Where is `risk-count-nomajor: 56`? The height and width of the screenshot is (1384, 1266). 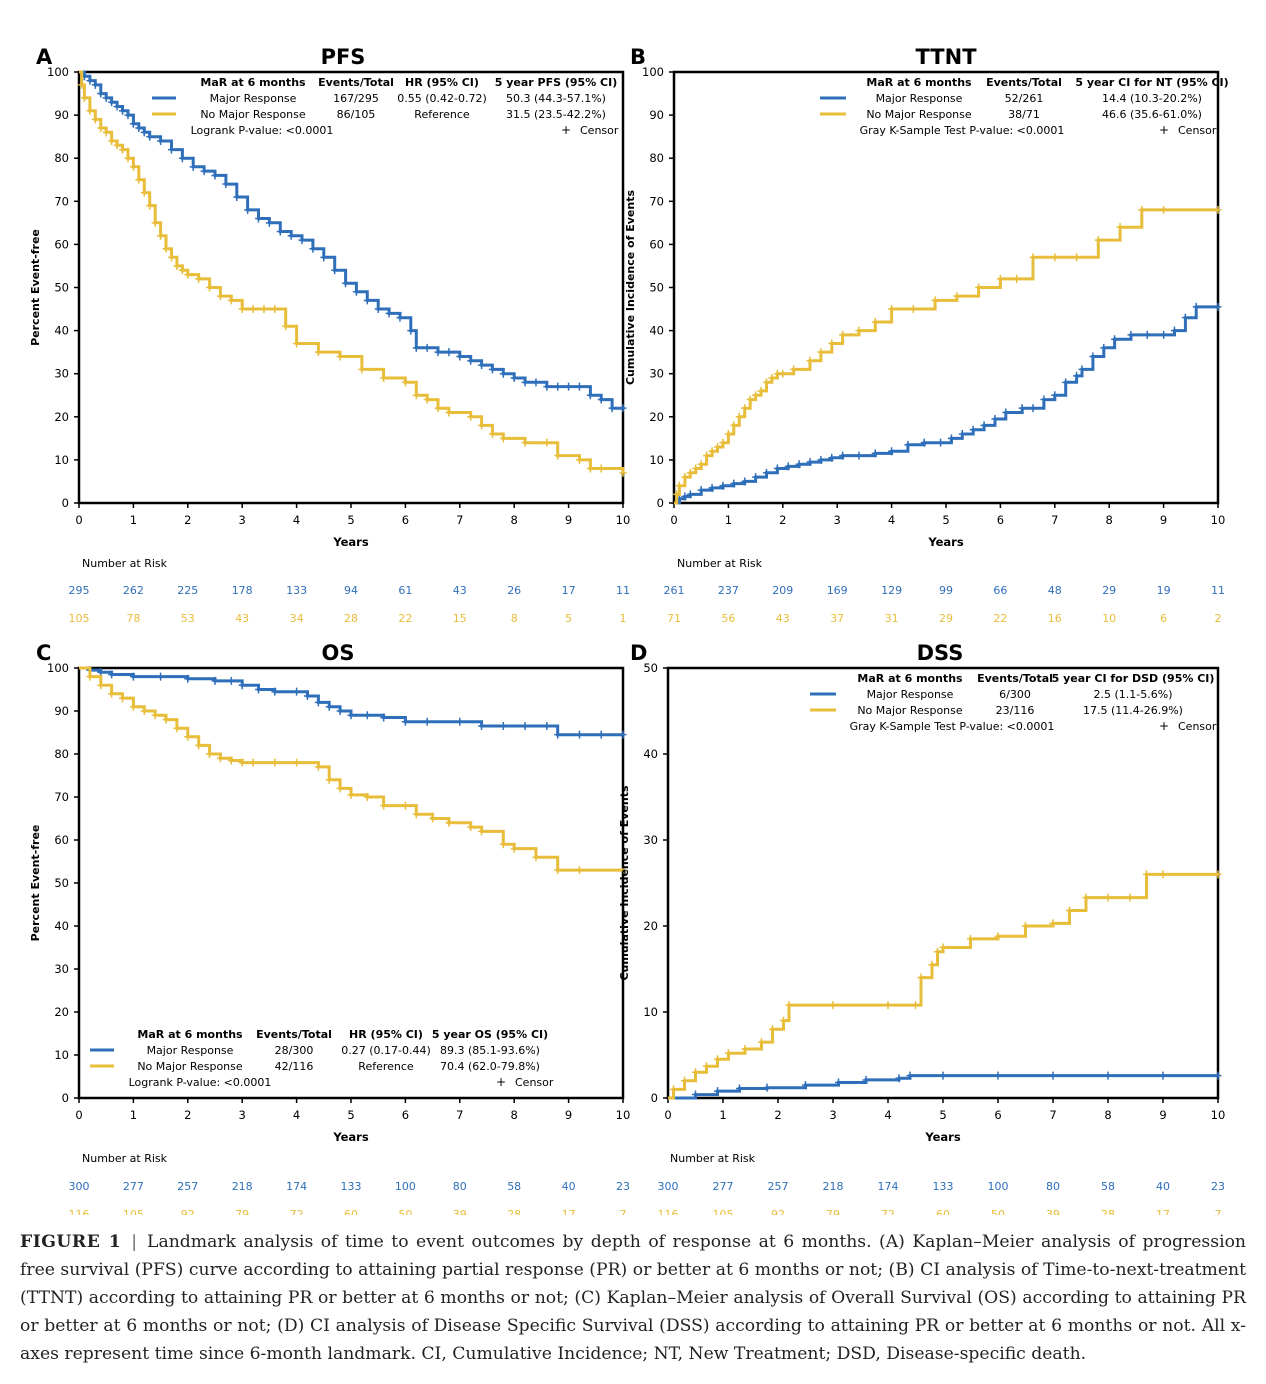
risk-count-nomajor: 56 is located at coordinates (728, 618).